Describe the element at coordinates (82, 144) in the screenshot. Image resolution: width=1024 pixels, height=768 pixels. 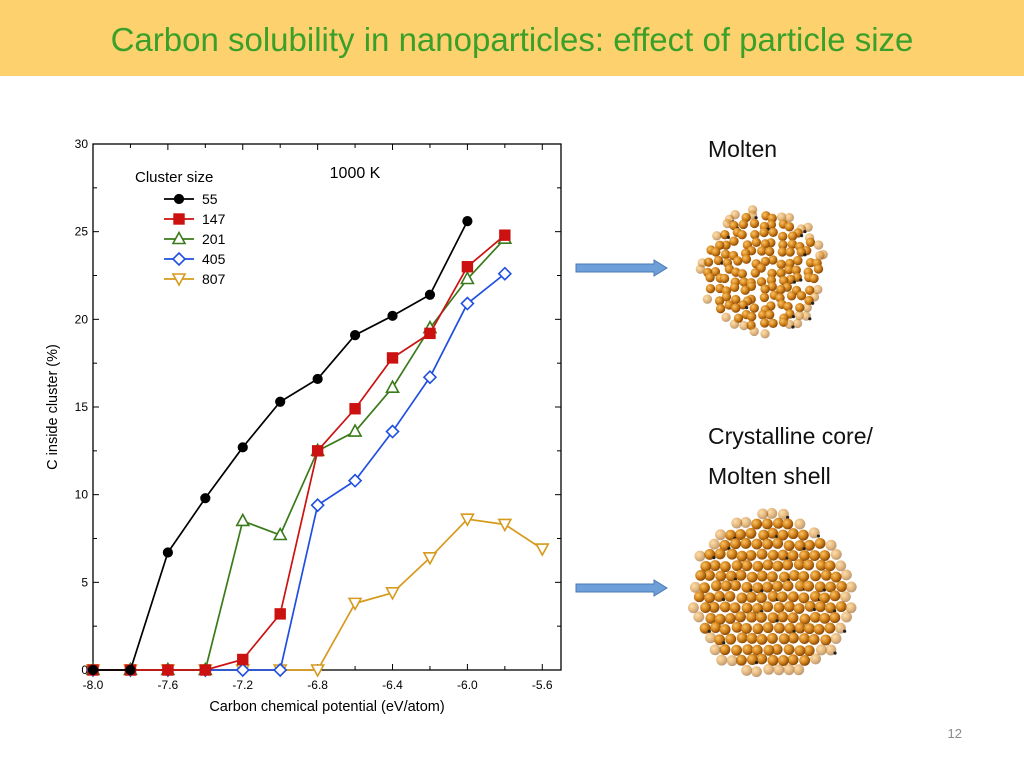
I see `y-tick-label: 30` at that location.